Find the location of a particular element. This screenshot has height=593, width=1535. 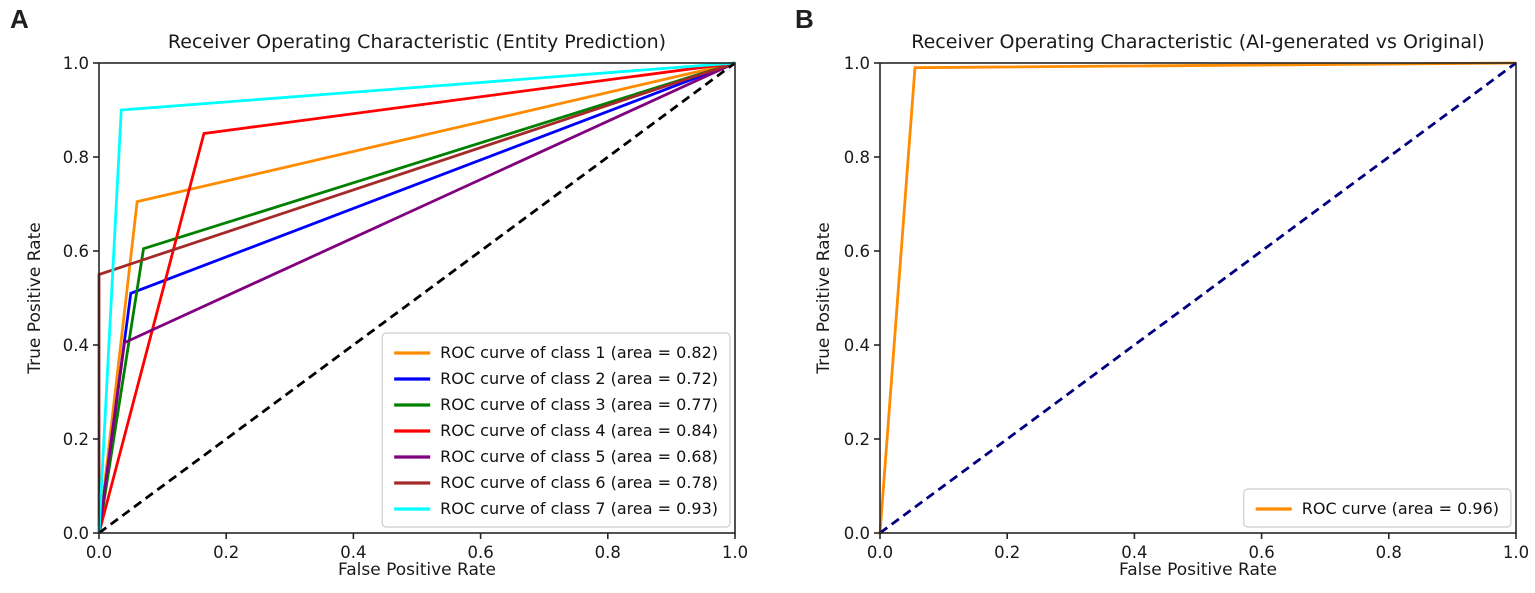

legend-label: ROC curve of class 4 (area = 0.84) is located at coordinates (579, 430).